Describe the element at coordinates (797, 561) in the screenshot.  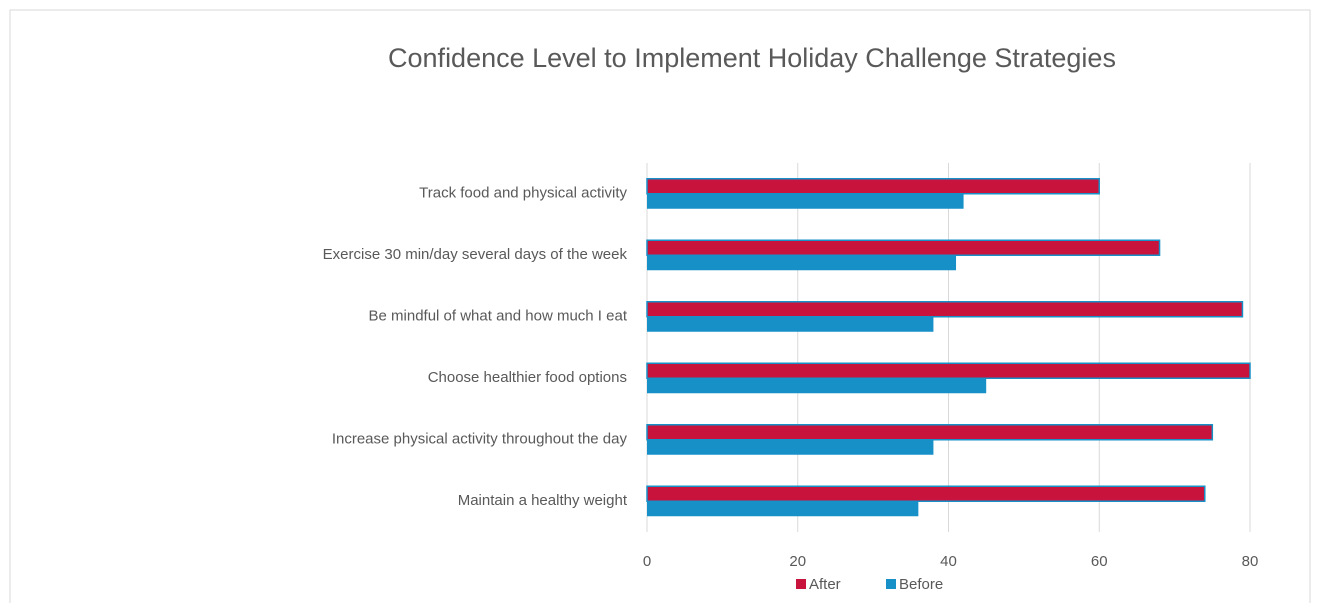
I see `x-tick-label: 20` at that location.